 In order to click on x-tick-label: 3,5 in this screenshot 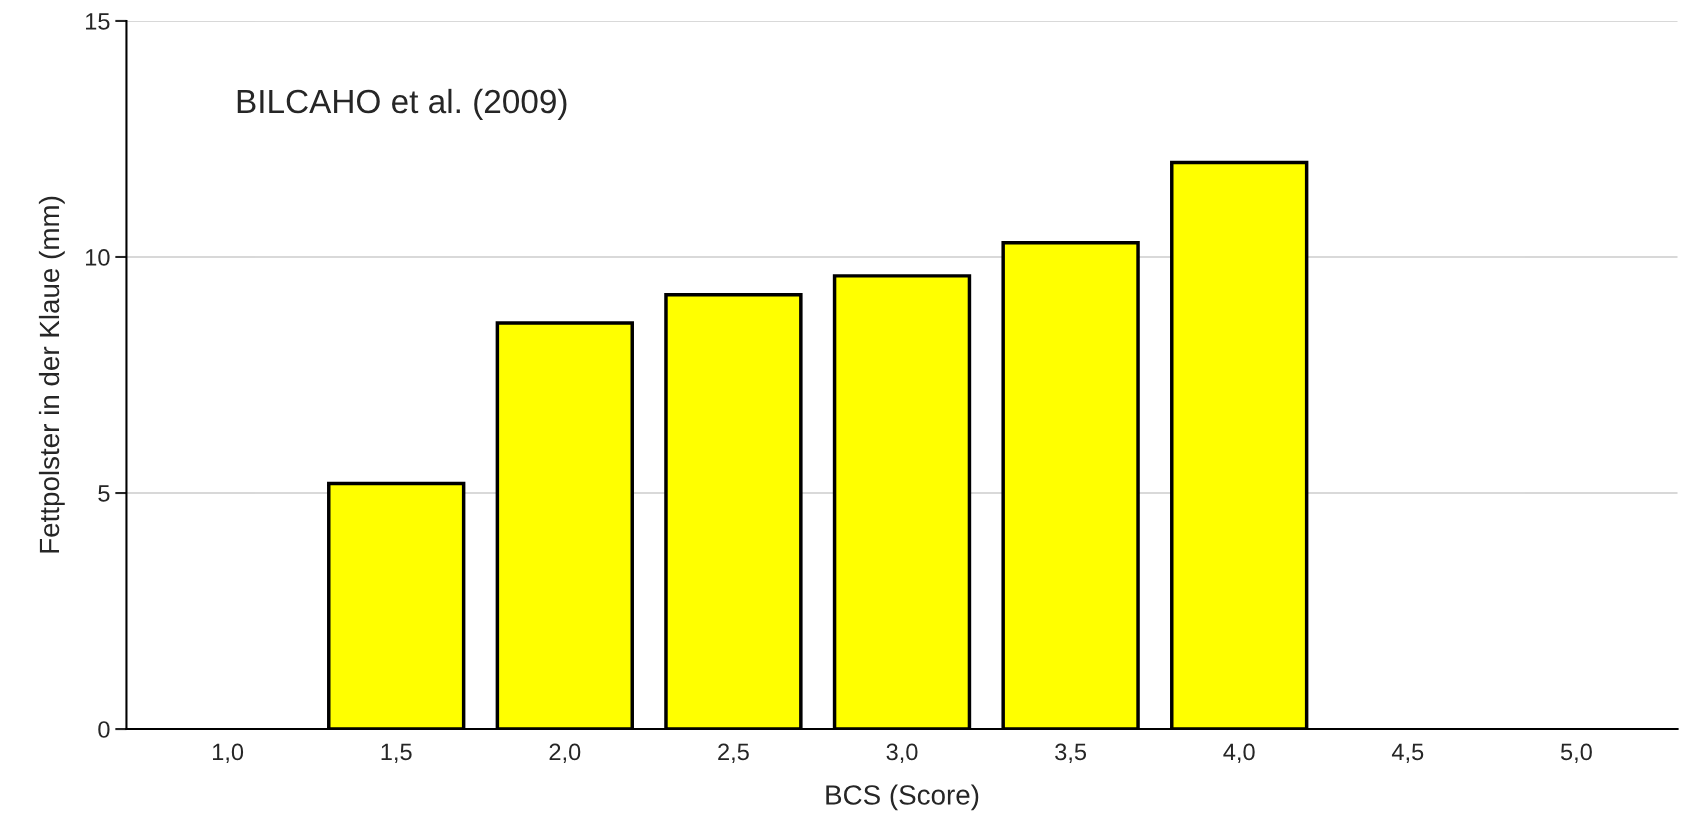, I will do `click(1071, 753)`.